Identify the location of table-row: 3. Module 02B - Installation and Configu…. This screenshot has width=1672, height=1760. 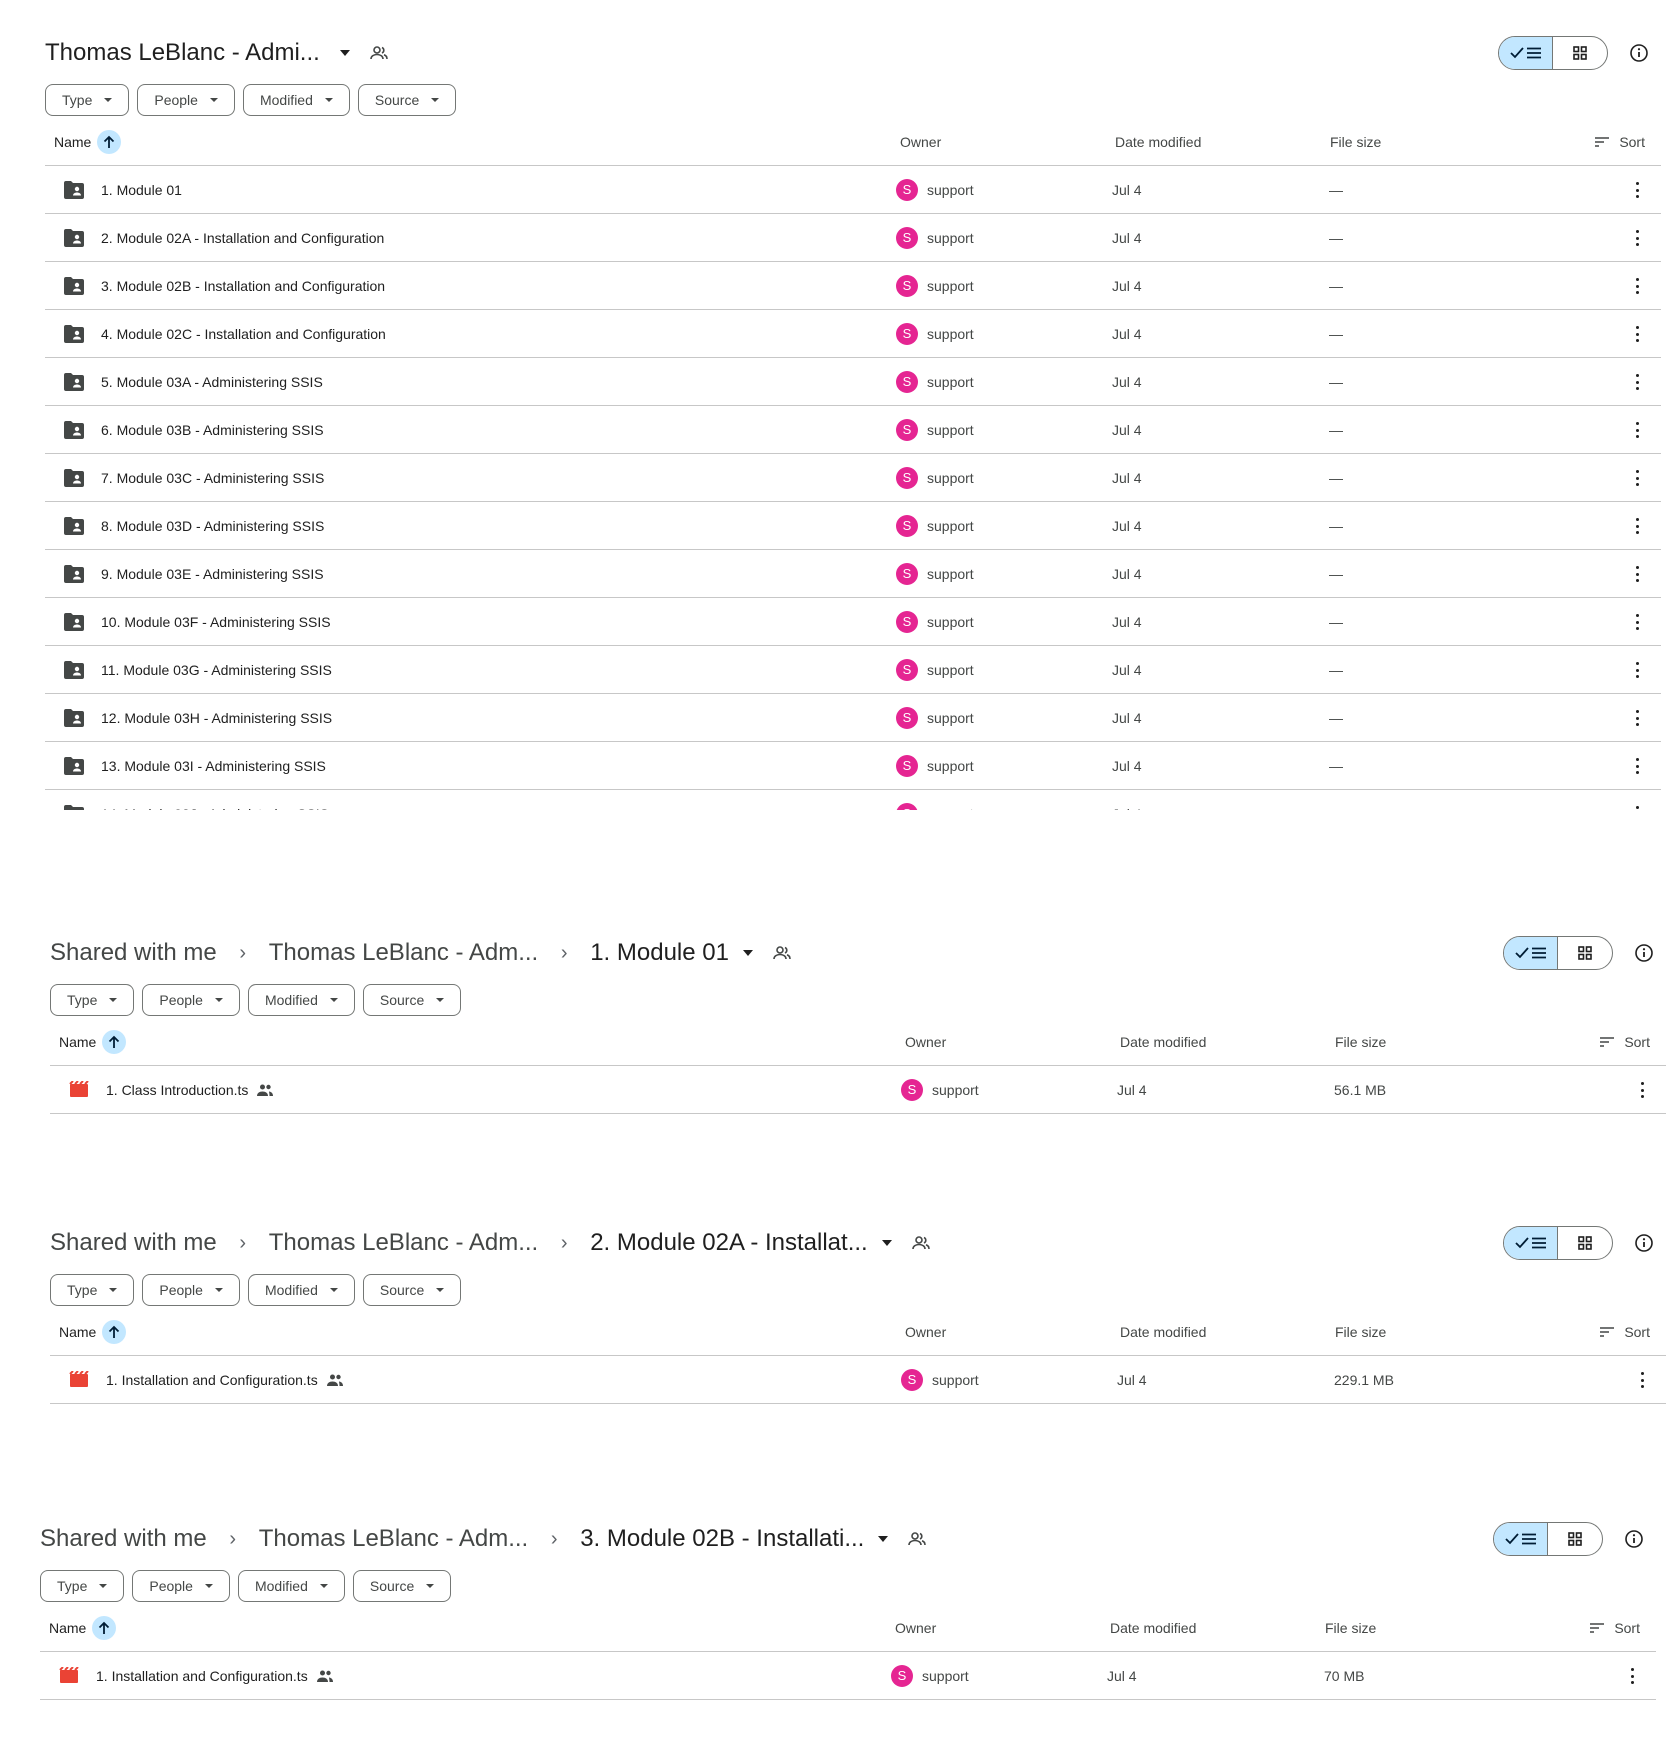
(853, 286).